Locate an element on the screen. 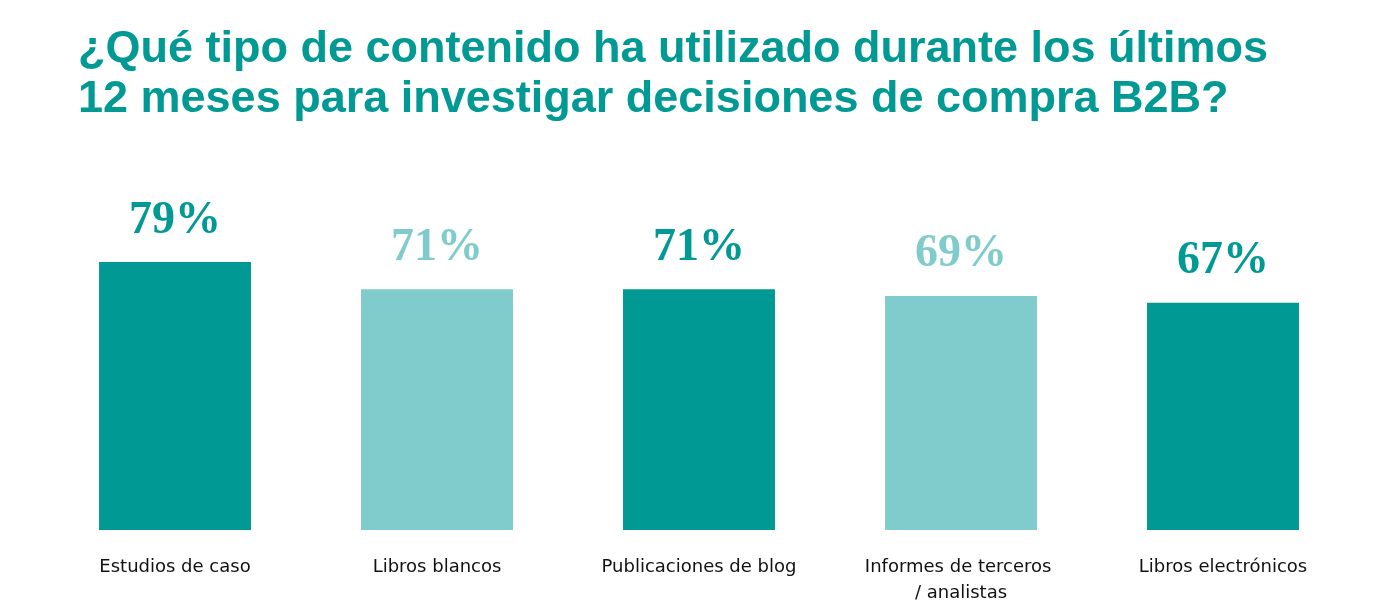 The image size is (1400, 611). x-tick-label: Estudios de caso is located at coordinates (175, 565).